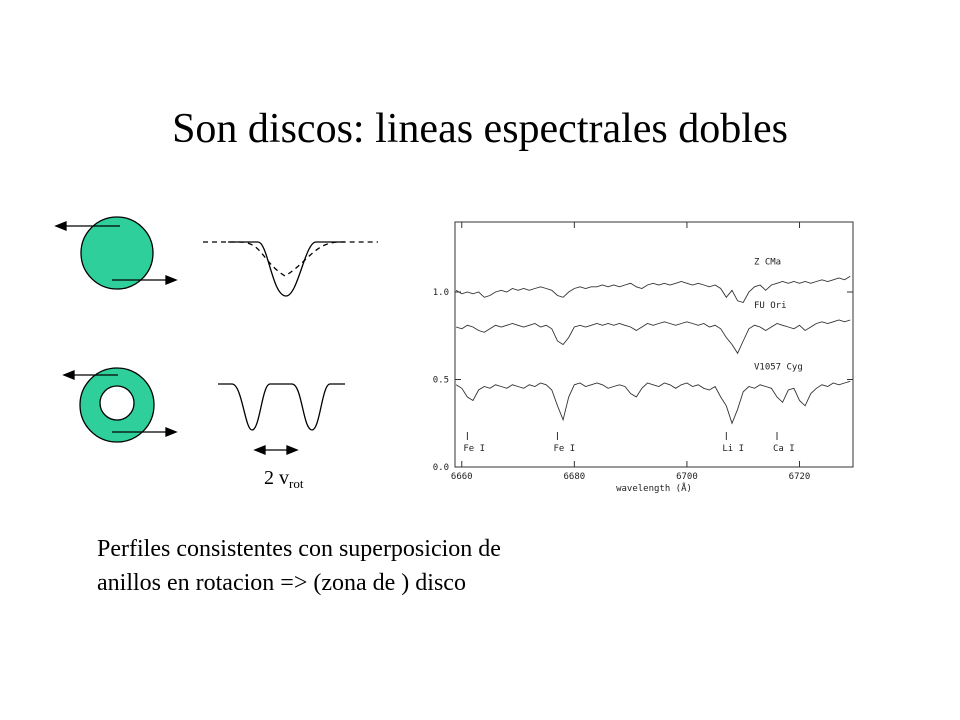 The width and height of the screenshot is (960, 720). What do you see at coordinates (281, 583) in the screenshot?
I see `caption-line: anillos en rotacion => (zona de ) disco` at bounding box center [281, 583].